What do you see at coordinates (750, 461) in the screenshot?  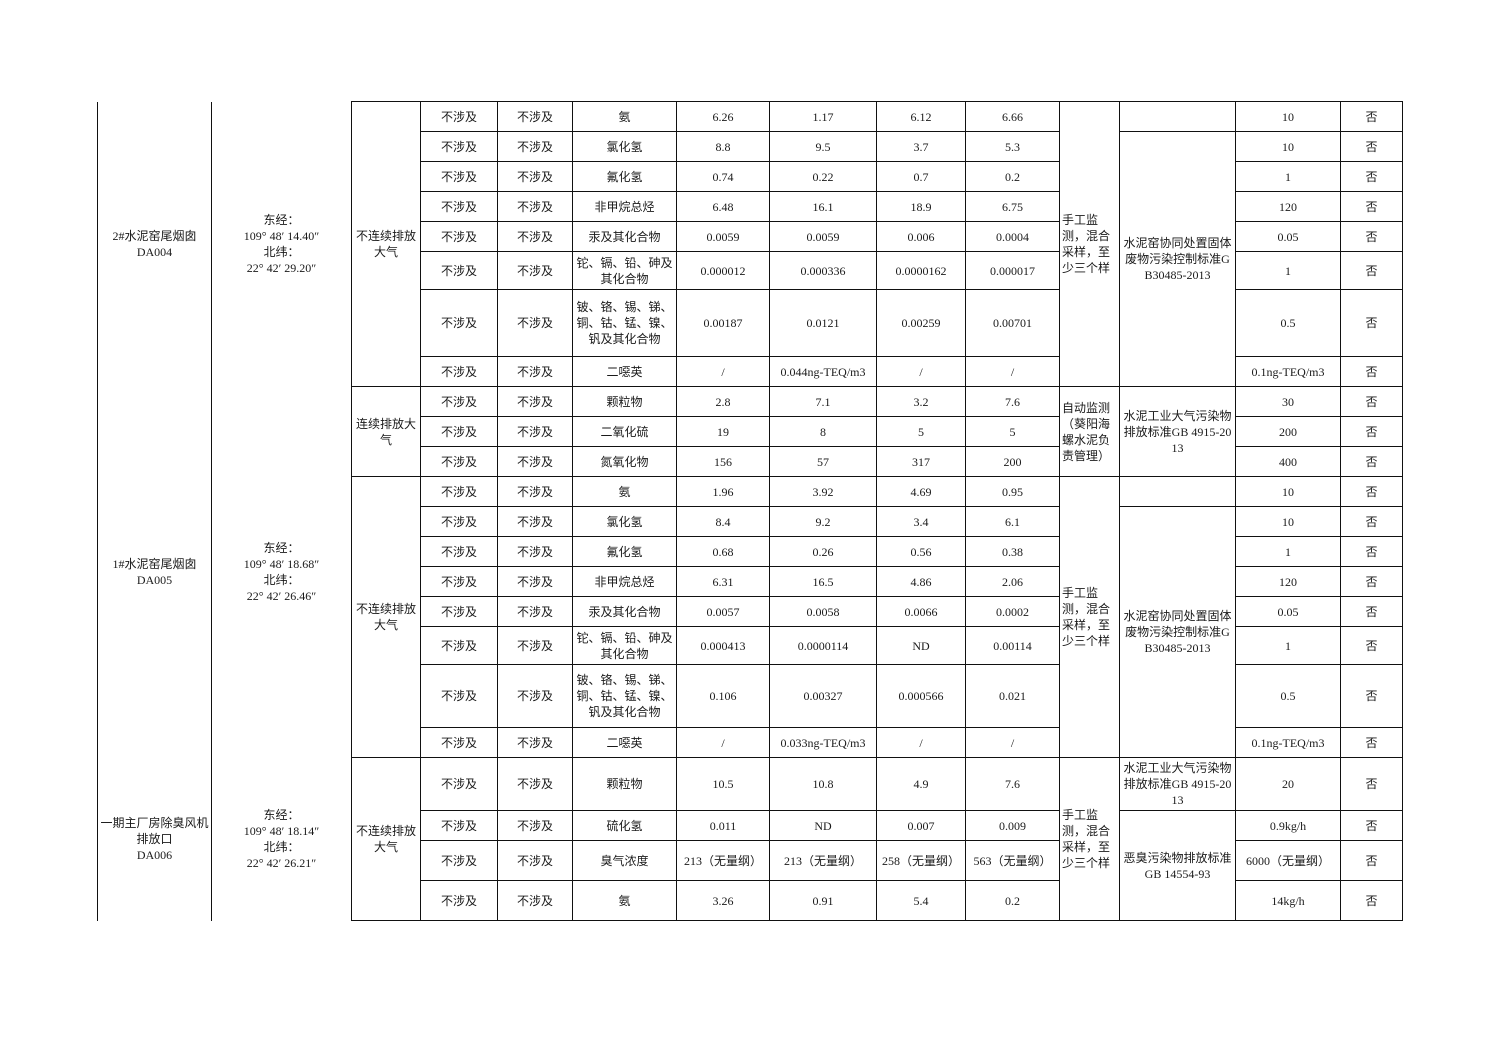 I see `table-row: 不涉及 不涉及 氮氧化物 156 57 317 200 400 否` at bounding box center [750, 461].